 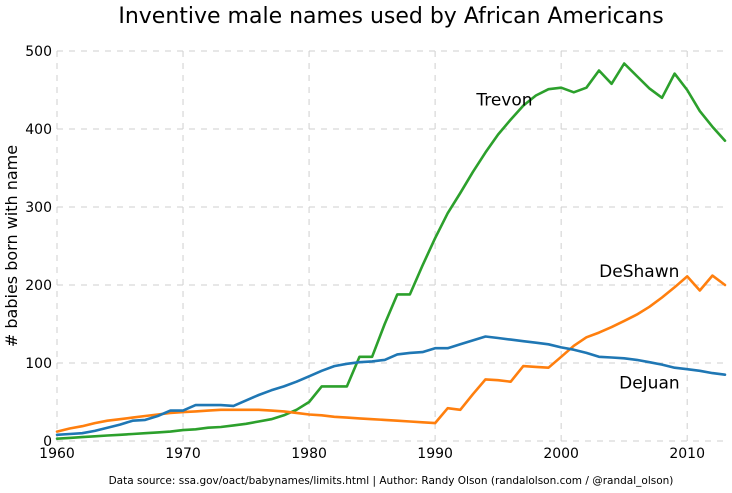 I want to click on y-tick-label: 300, so click(x=38, y=208).